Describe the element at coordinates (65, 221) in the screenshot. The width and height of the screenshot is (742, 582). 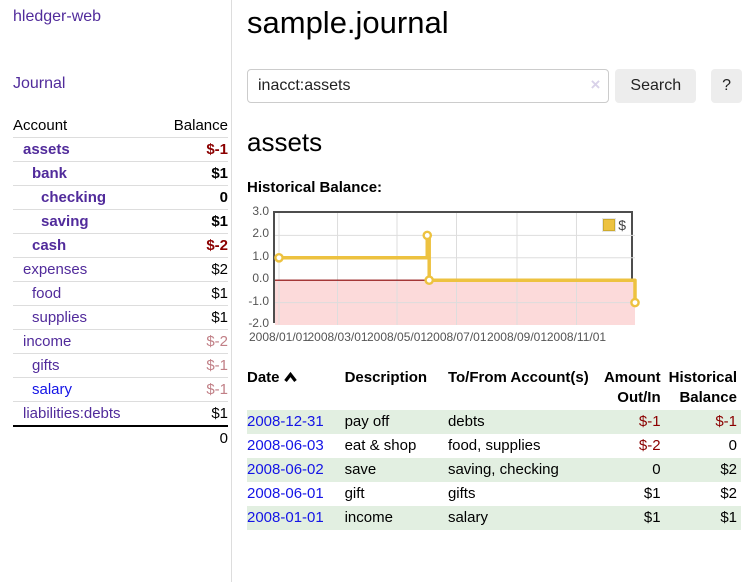
I see `account-link-saving: saving` at that location.